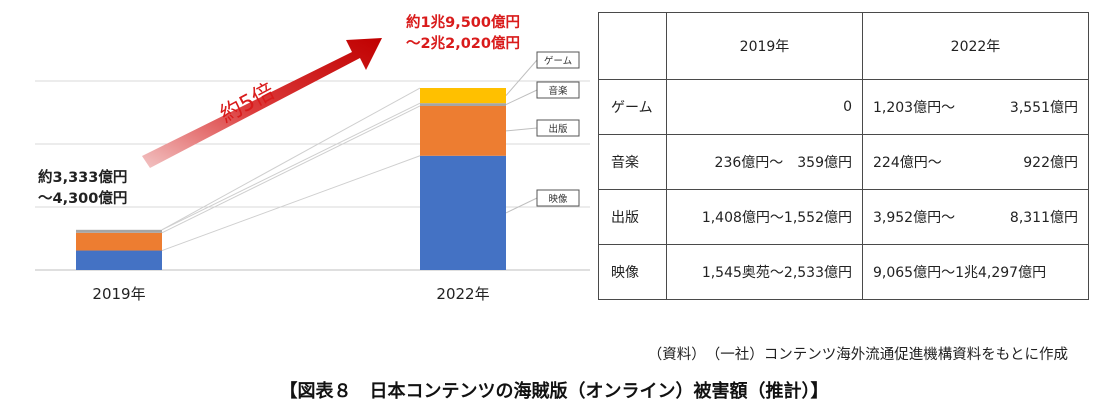 The height and width of the screenshot is (419, 1108). I want to click on cell-range-high: 359億円, so click(824, 163).